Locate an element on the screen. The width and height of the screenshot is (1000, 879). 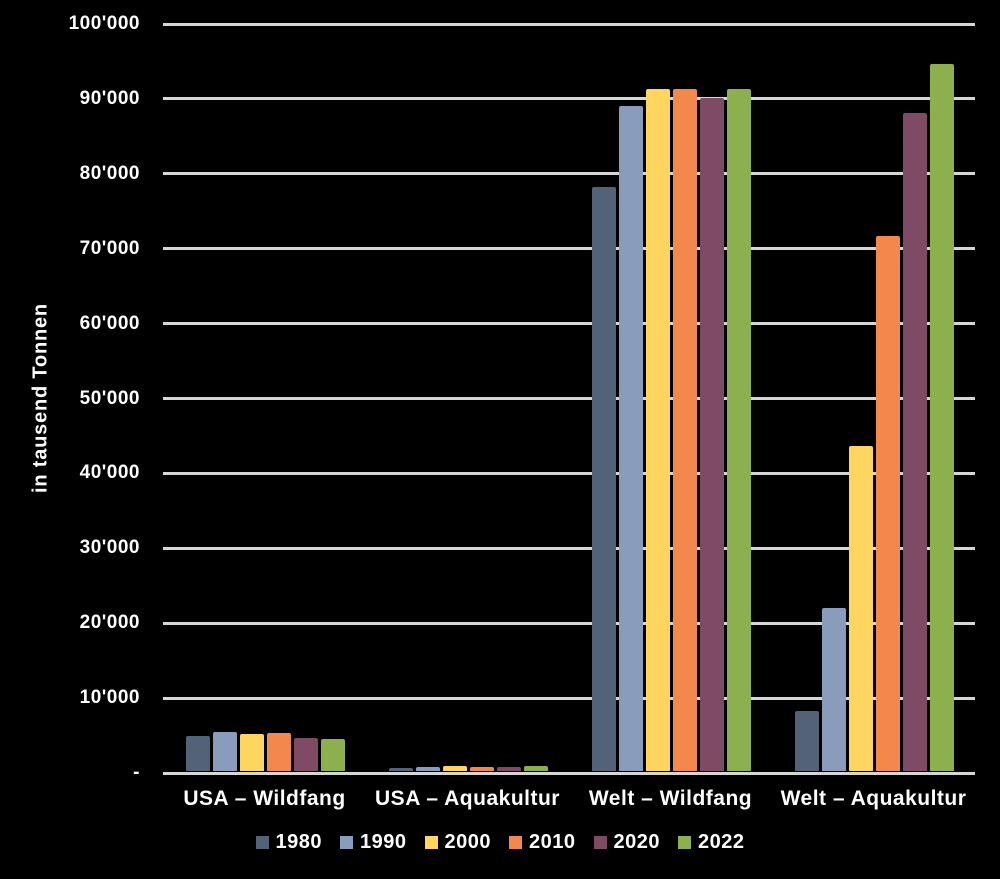
y-tick-label: 70'000 is located at coordinates (109, 248).